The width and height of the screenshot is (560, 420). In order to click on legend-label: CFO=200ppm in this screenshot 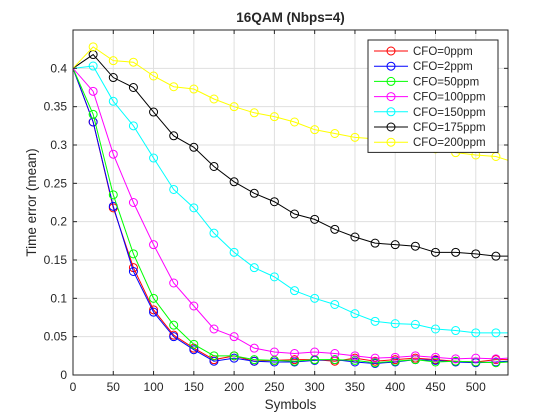, I will do `click(449, 143)`.